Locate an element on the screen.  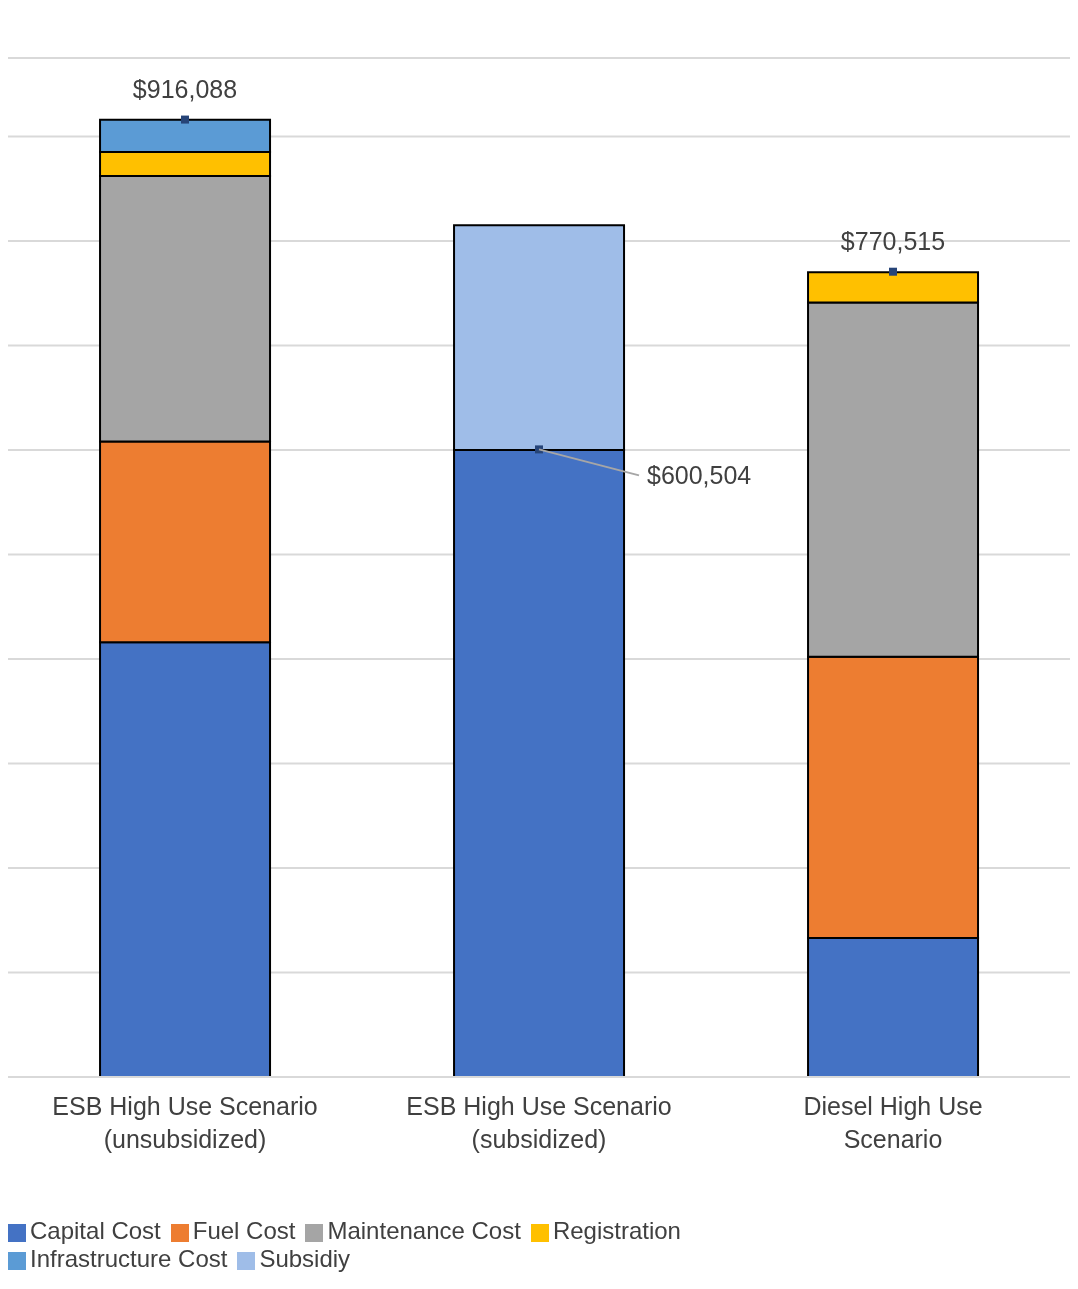
data-label: $600,504 is located at coordinates (699, 475).